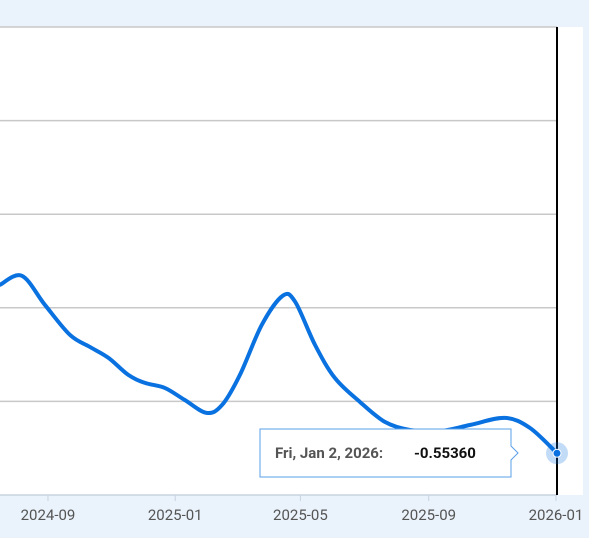  Describe the element at coordinates (329, 453) in the screenshot. I see `tooltip-title: Fri, Jan 2, 2026:` at that location.